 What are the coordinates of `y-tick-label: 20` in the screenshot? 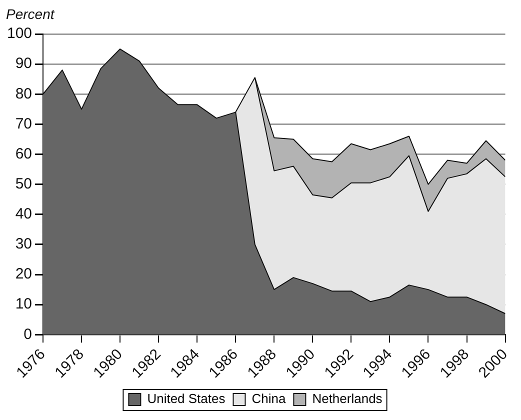 It's located at (23, 274).